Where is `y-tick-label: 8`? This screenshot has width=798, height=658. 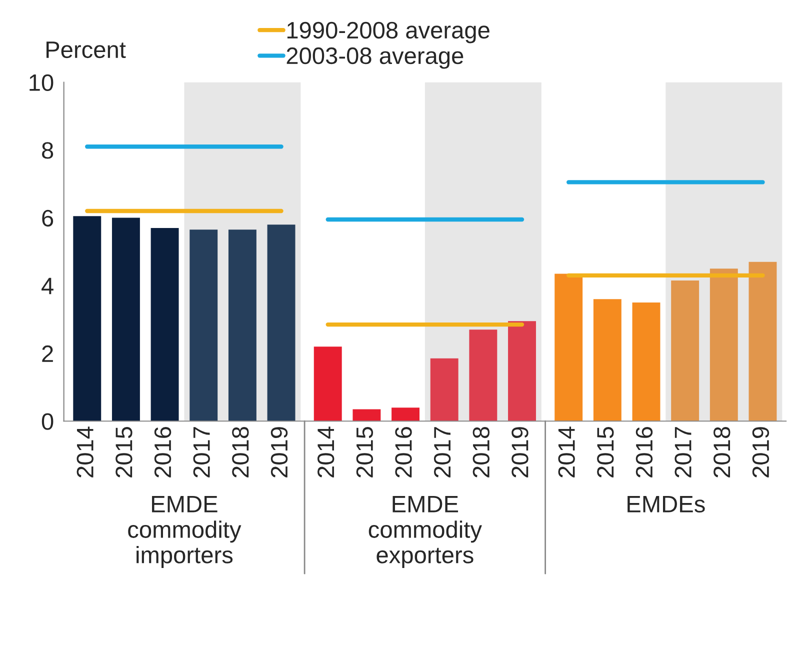
y-tick-label: 8 is located at coordinates (48, 150).